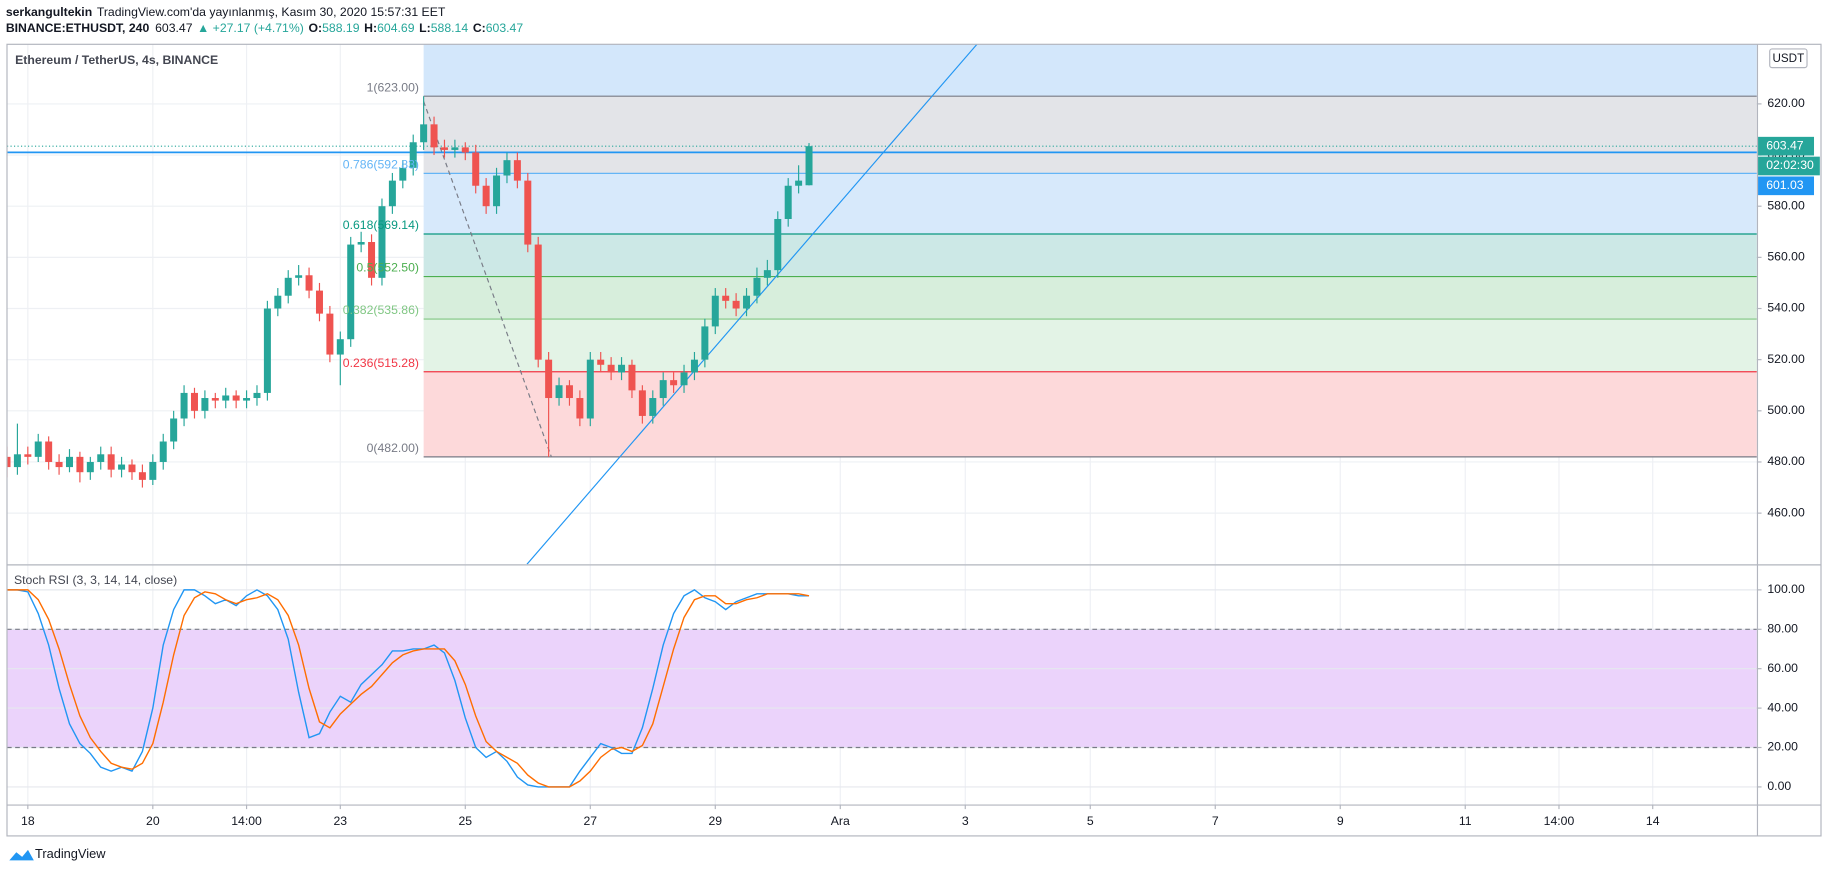 The width and height of the screenshot is (1828, 873). What do you see at coordinates (1785, 185) in the screenshot?
I see `line-price: 601.03` at bounding box center [1785, 185].